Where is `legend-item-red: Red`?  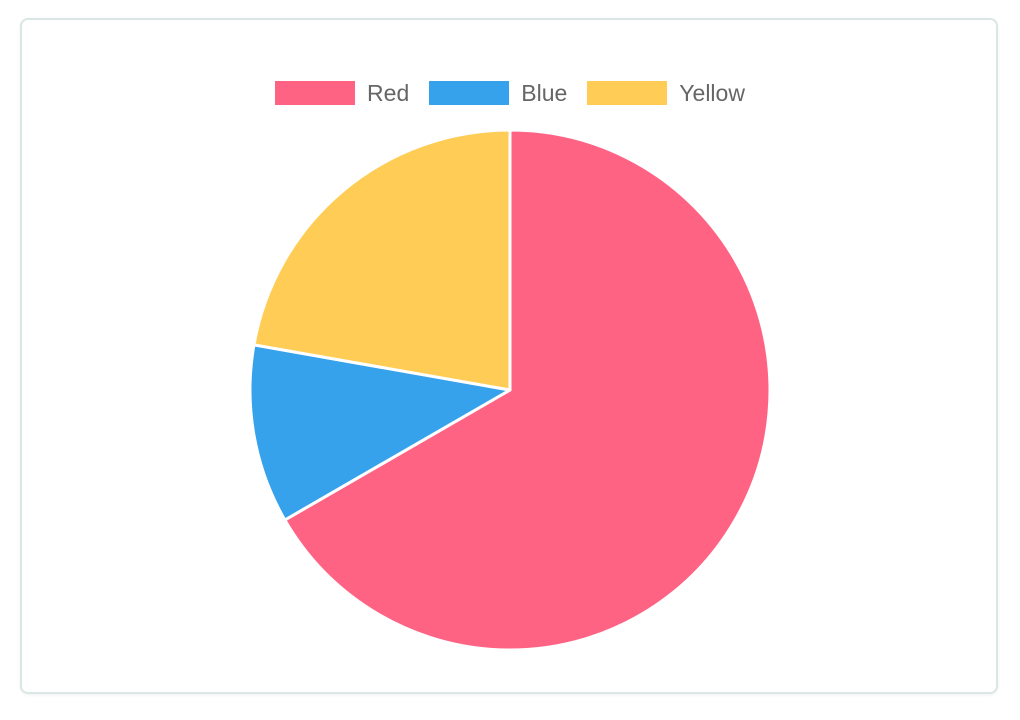 legend-item-red: Red is located at coordinates (342, 93).